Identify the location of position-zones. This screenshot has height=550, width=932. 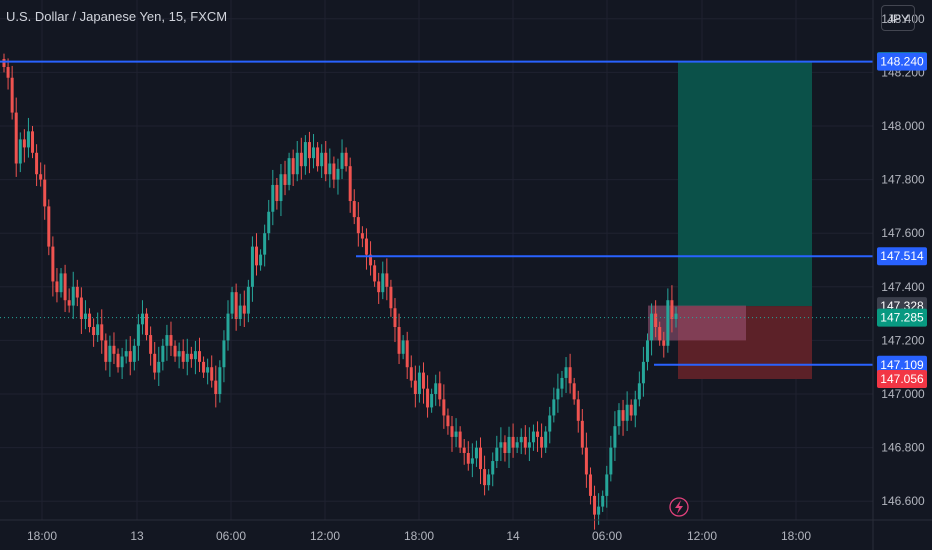
(730, 220).